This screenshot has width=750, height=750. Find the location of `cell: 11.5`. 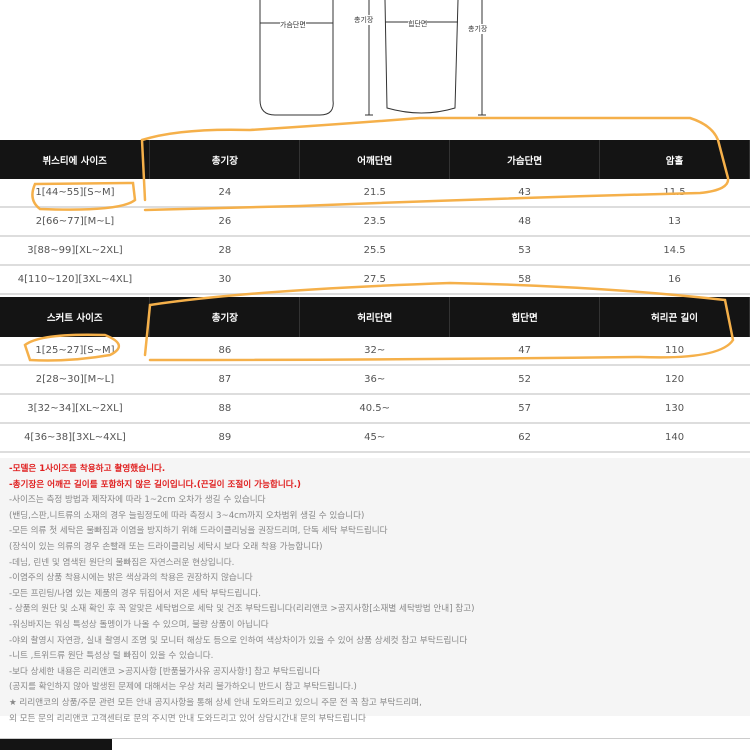

cell: 11.5 is located at coordinates (674, 193).